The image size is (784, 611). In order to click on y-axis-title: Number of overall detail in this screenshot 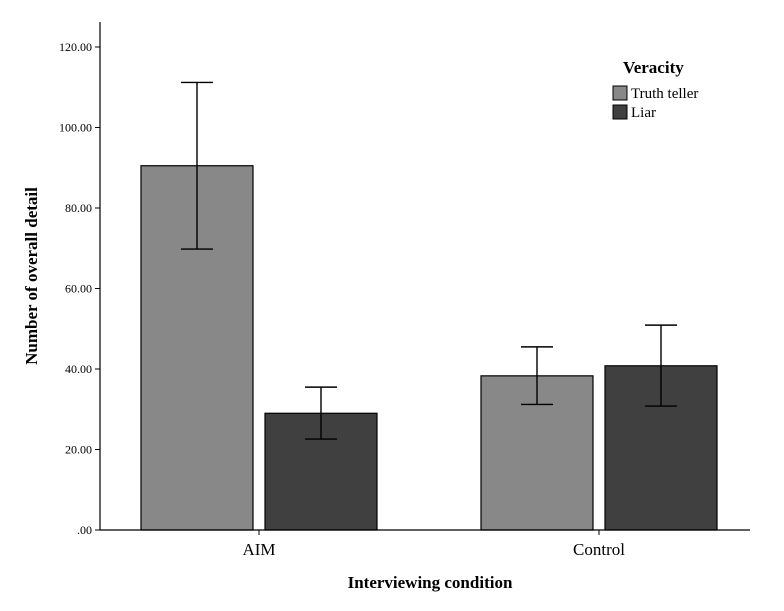, I will do `click(31, 276)`.